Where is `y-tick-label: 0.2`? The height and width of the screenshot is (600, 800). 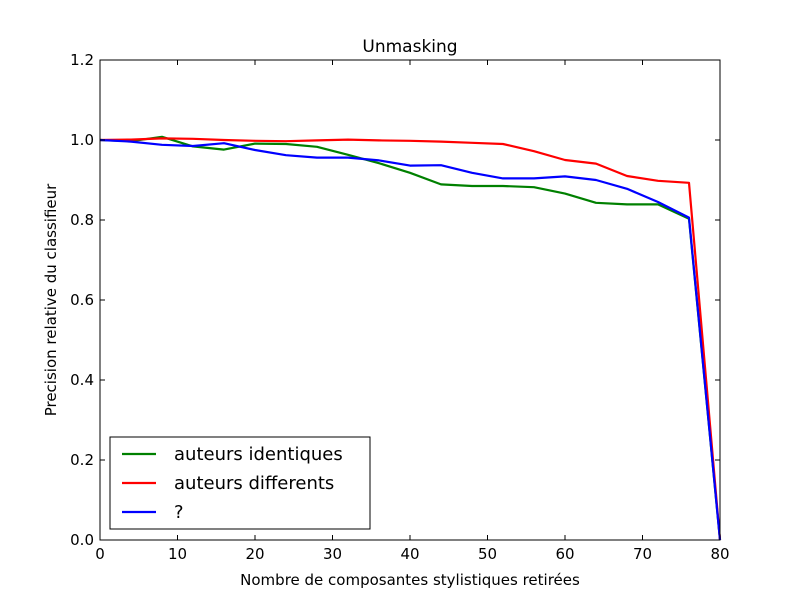
y-tick-label: 0.2 is located at coordinates (82, 460).